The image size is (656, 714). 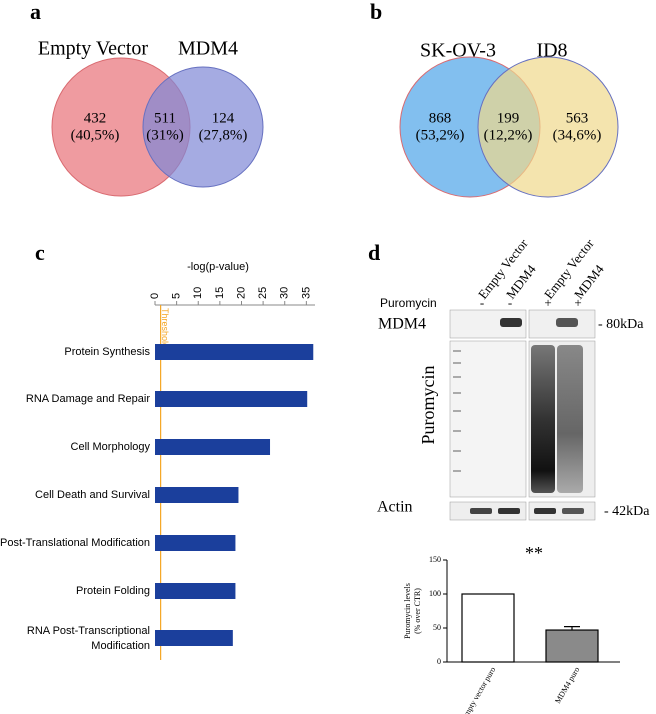 I want to click on venn-count: 511, so click(x=165, y=118).